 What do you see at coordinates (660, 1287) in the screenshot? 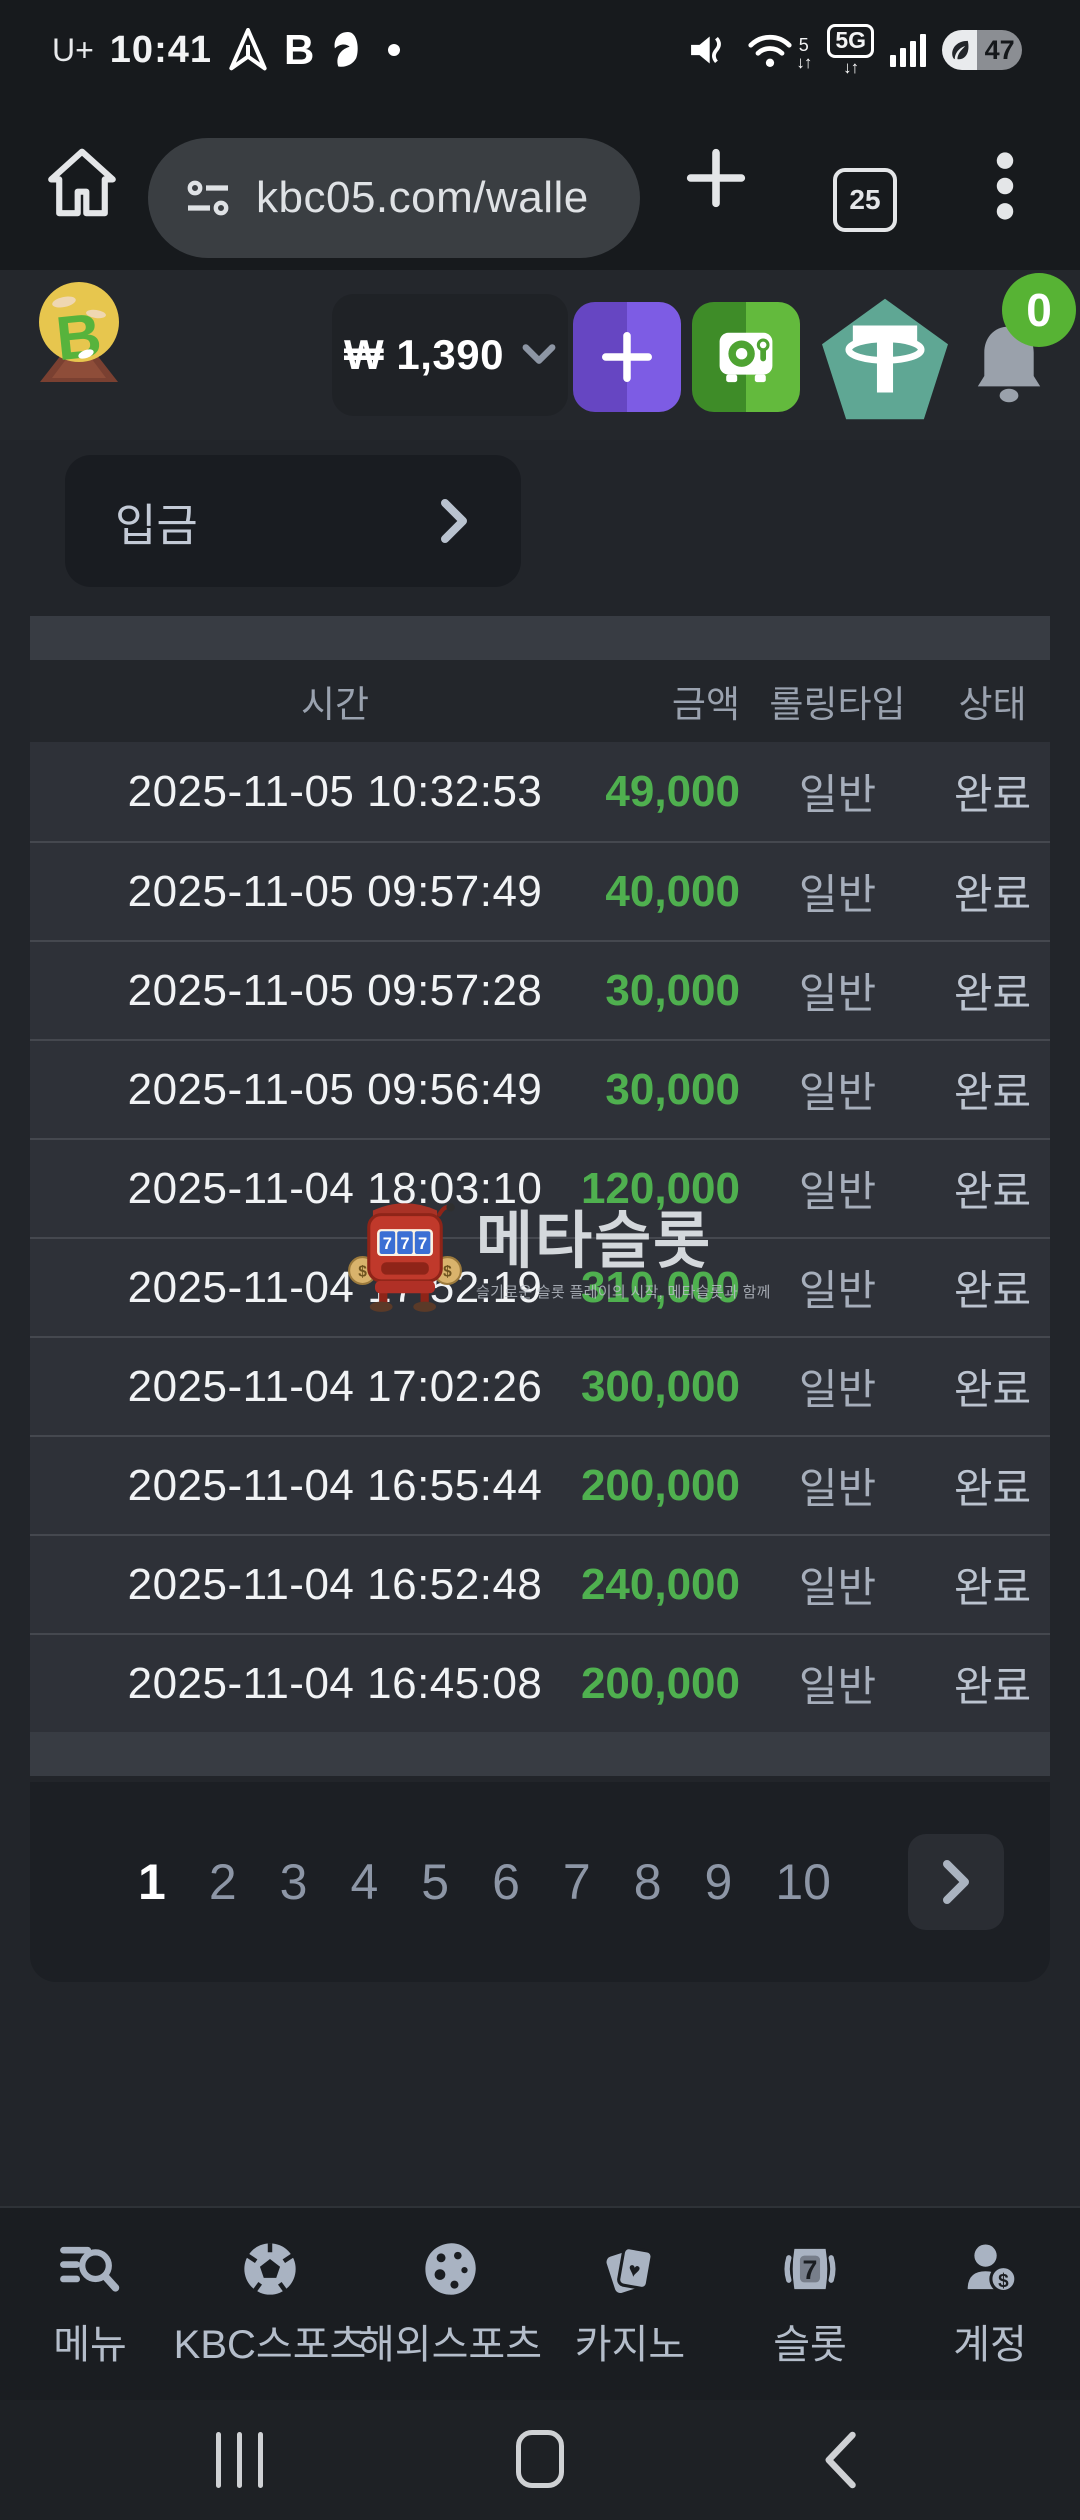
I see `cell-amount: 310,000` at bounding box center [660, 1287].